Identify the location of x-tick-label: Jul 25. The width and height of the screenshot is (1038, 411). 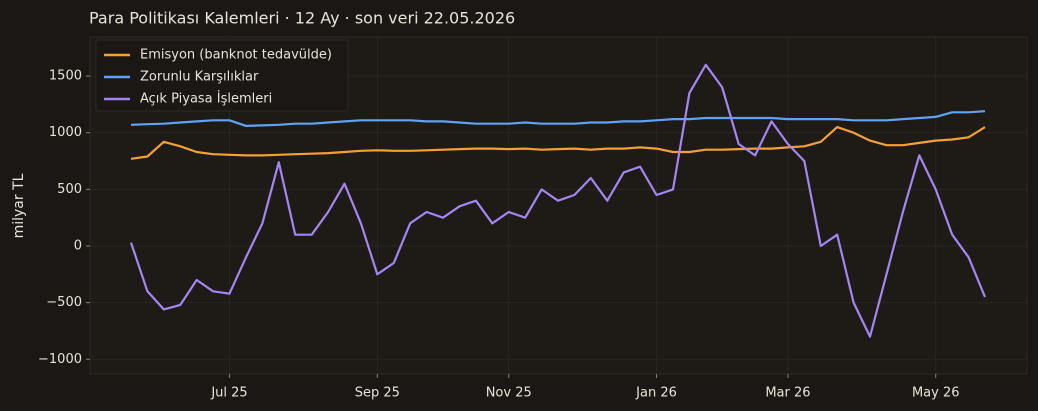
(228, 393).